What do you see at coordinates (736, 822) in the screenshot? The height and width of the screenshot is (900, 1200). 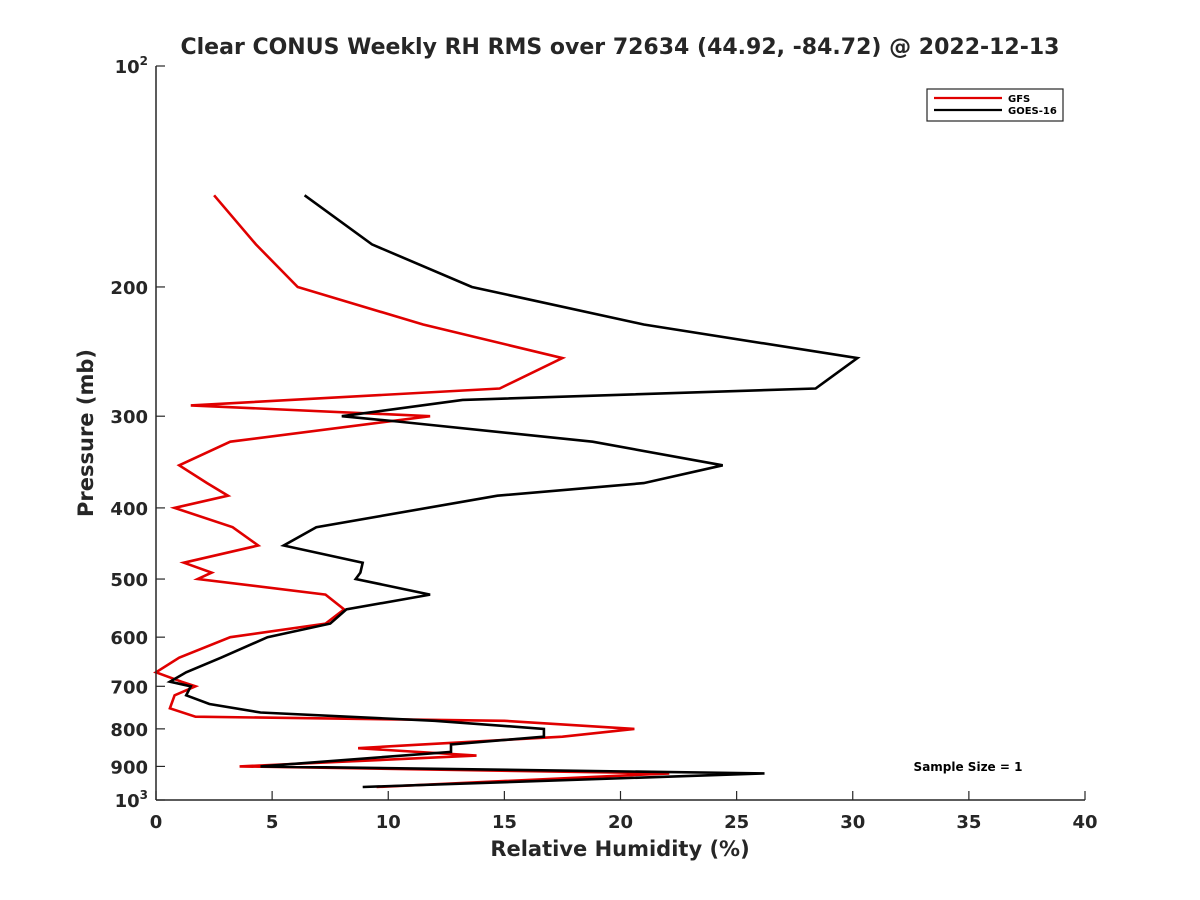 I see `x-tick-label: 25` at bounding box center [736, 822].